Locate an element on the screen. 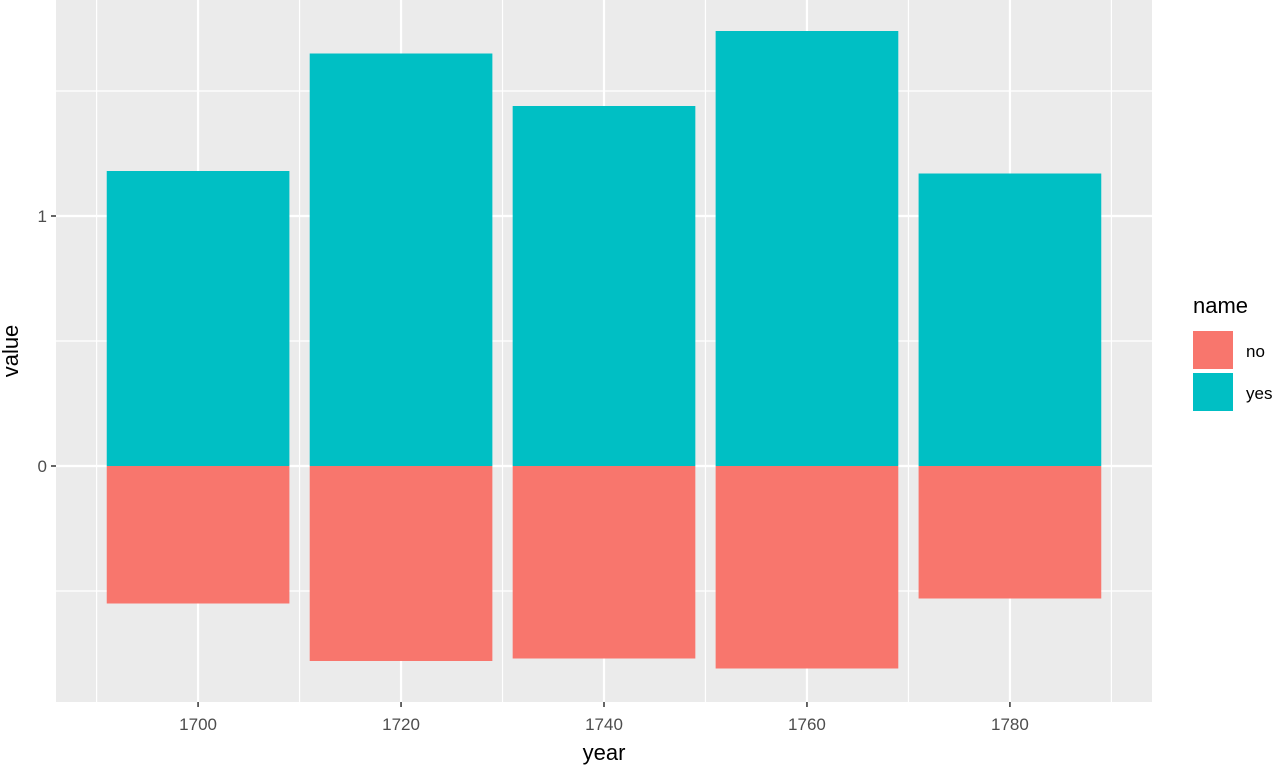 This screenshot has height=768, width=1280. x-tick-label: 1740 is located at coordinates (604, 724).